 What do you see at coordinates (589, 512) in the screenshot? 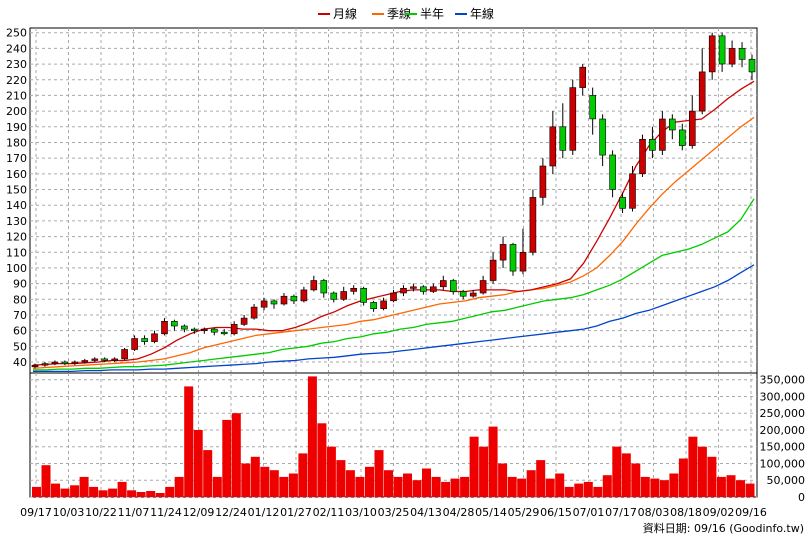
I see `x-tick-label: 07/01` at bounding box center [589, 512].